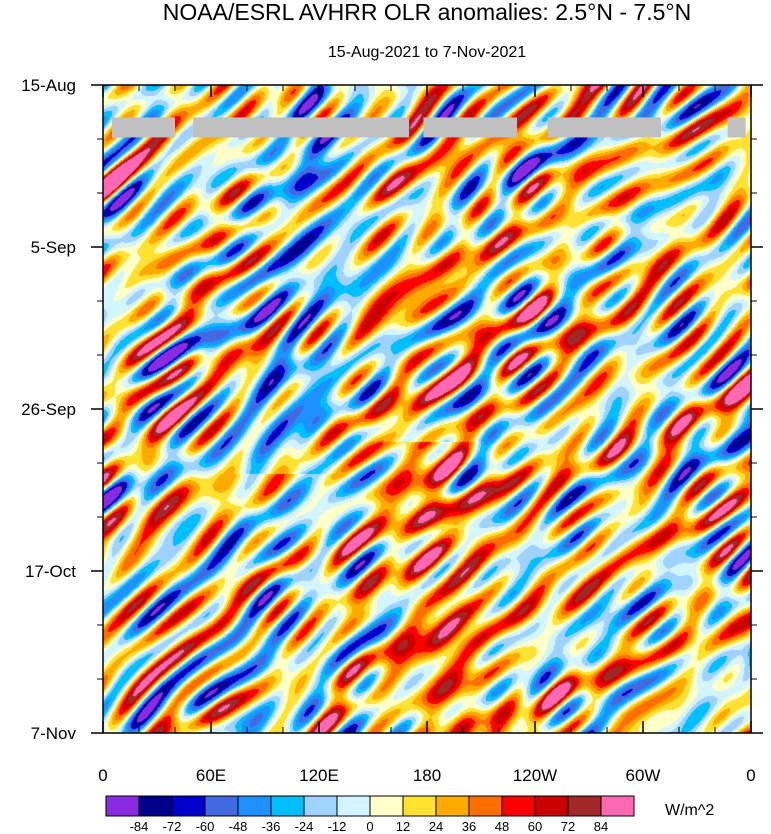  Describe the element at coordinates (211, 775) in the screenshot. I see `x-tick-label: 60E` at that location.